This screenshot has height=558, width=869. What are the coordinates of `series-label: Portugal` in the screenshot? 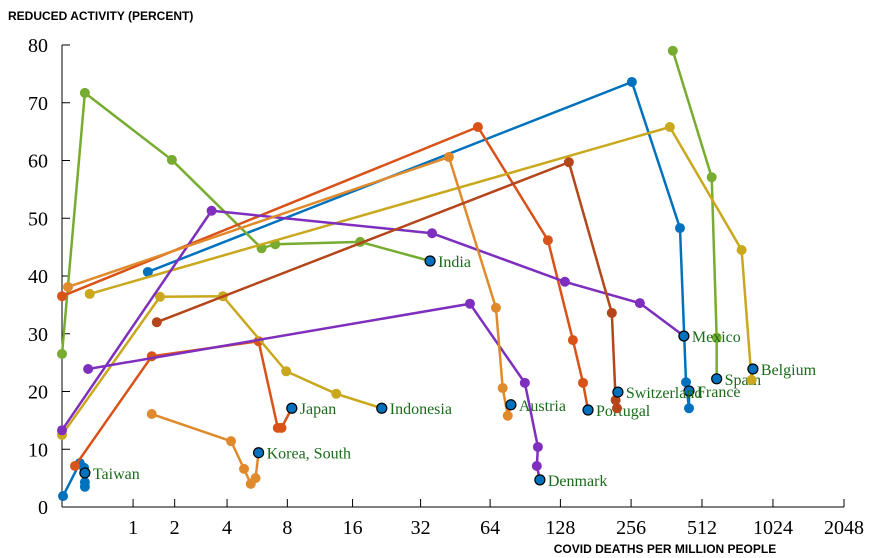 It's located at (623, 411).